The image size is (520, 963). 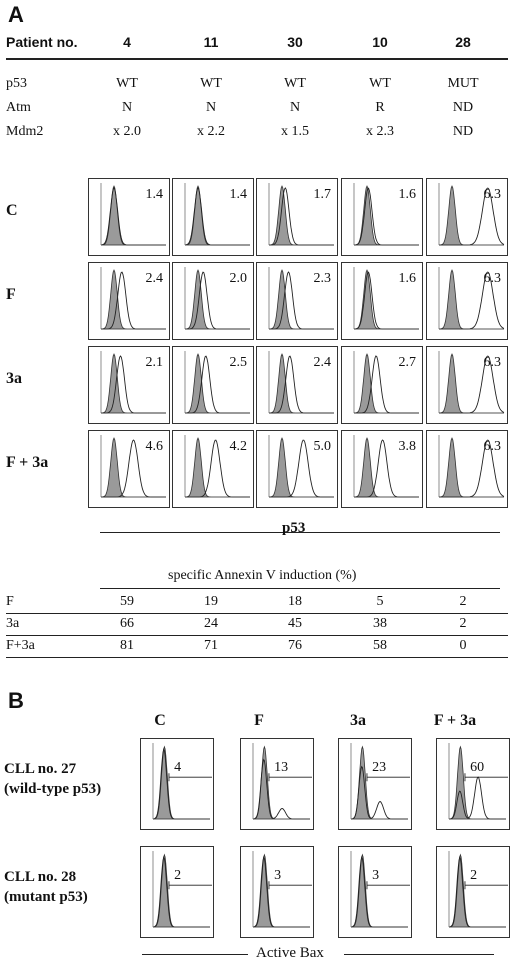 I want to click on annexin-row-label: 3a, so click(x=13, y=623).